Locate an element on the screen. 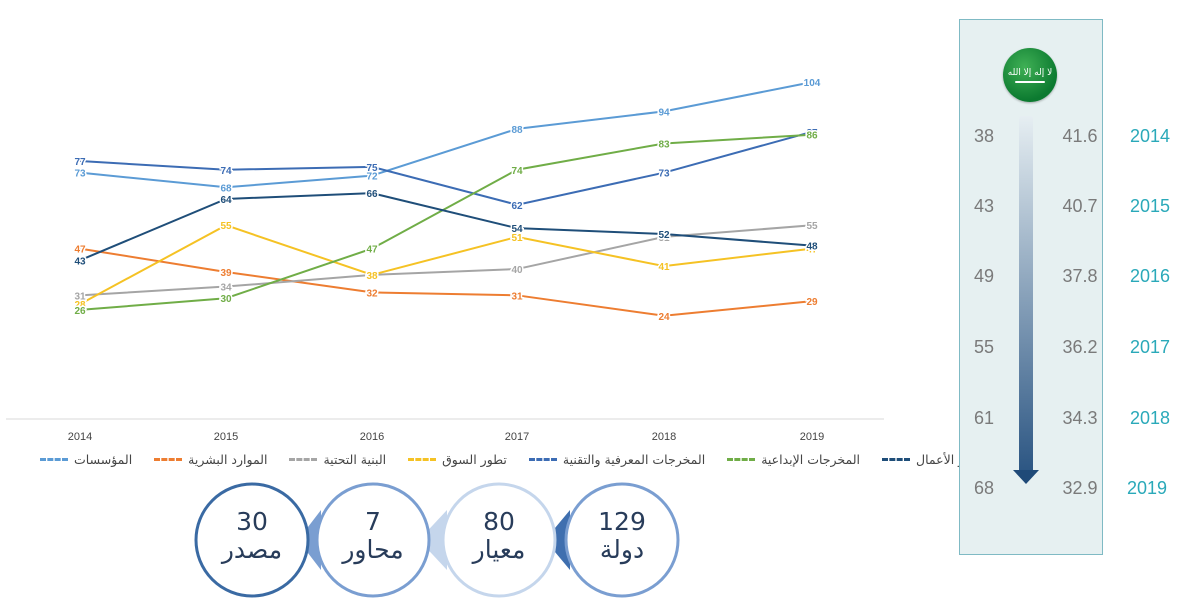 The width and height of the screenshot is (1200, 608). data-label: 24 is located at coordinates (664, 317).